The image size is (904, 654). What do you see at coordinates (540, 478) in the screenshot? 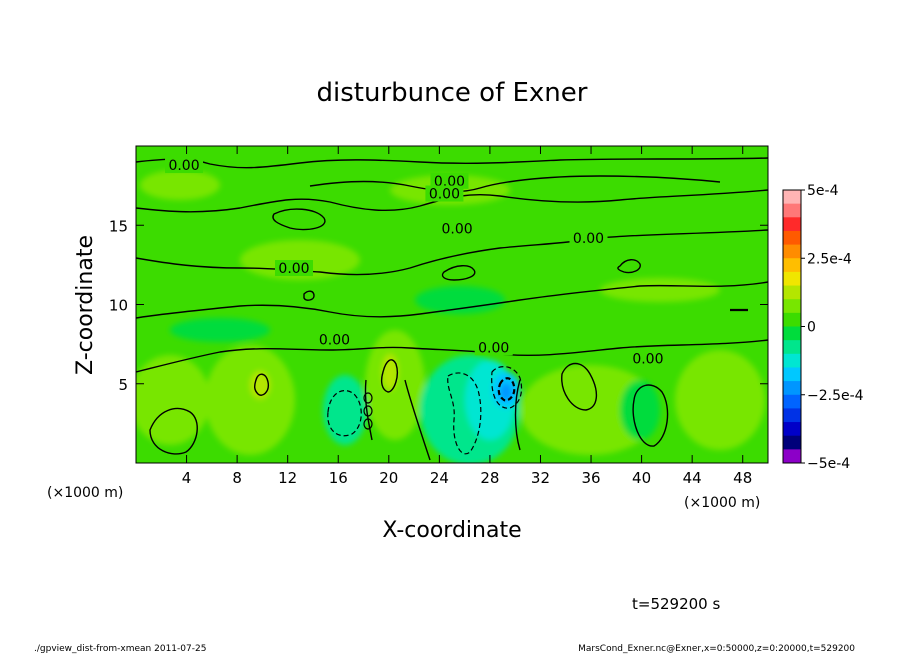
I see `x-tick-label: 32` at bounding box center [540, 478].